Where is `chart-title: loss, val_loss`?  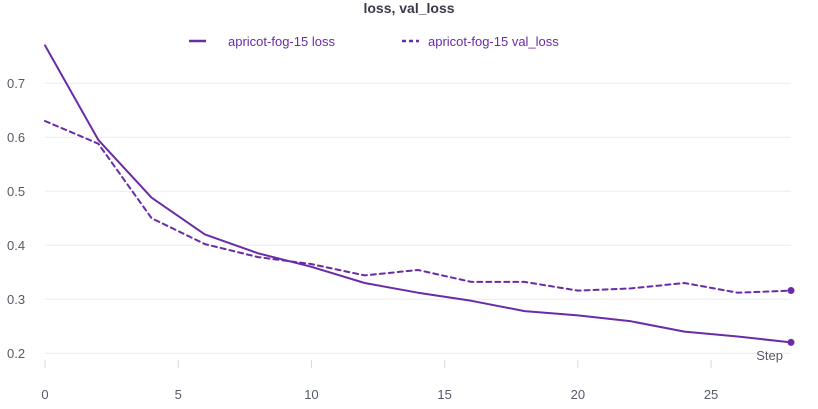 chart-title: loss, val_loss is located at coordinates (408, 8).